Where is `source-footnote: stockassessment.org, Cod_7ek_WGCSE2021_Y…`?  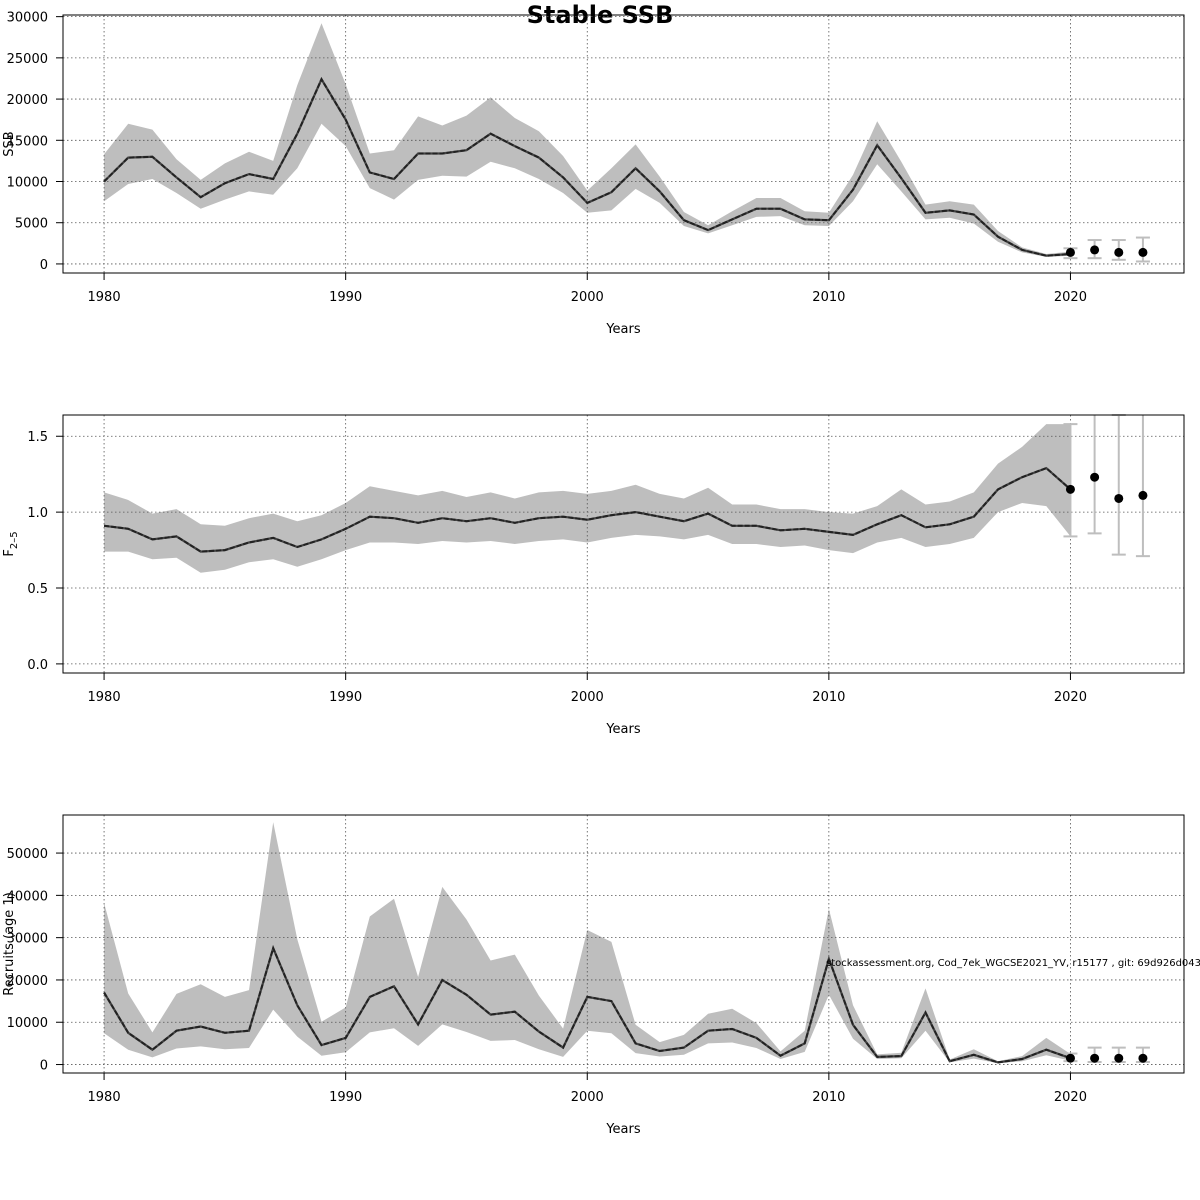 source-footnote: stockassessment.org, Cod_7ek_WGCSE2021_Y… is located at coordinates (1013, 963).